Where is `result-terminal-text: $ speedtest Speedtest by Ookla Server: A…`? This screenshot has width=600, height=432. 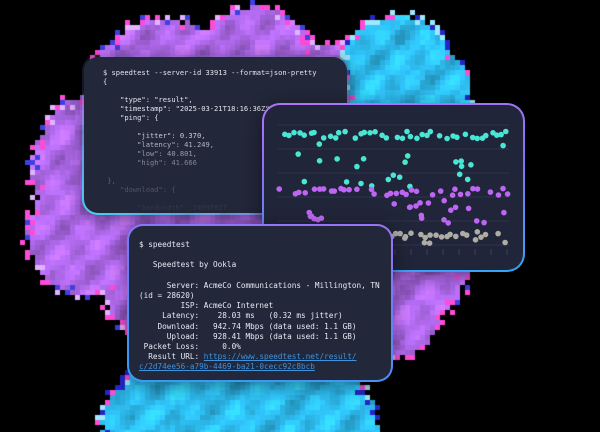 result-terminal-text: $ speedtest Speedtest by Ookla Server: A… is located at coordinates (260, 299).